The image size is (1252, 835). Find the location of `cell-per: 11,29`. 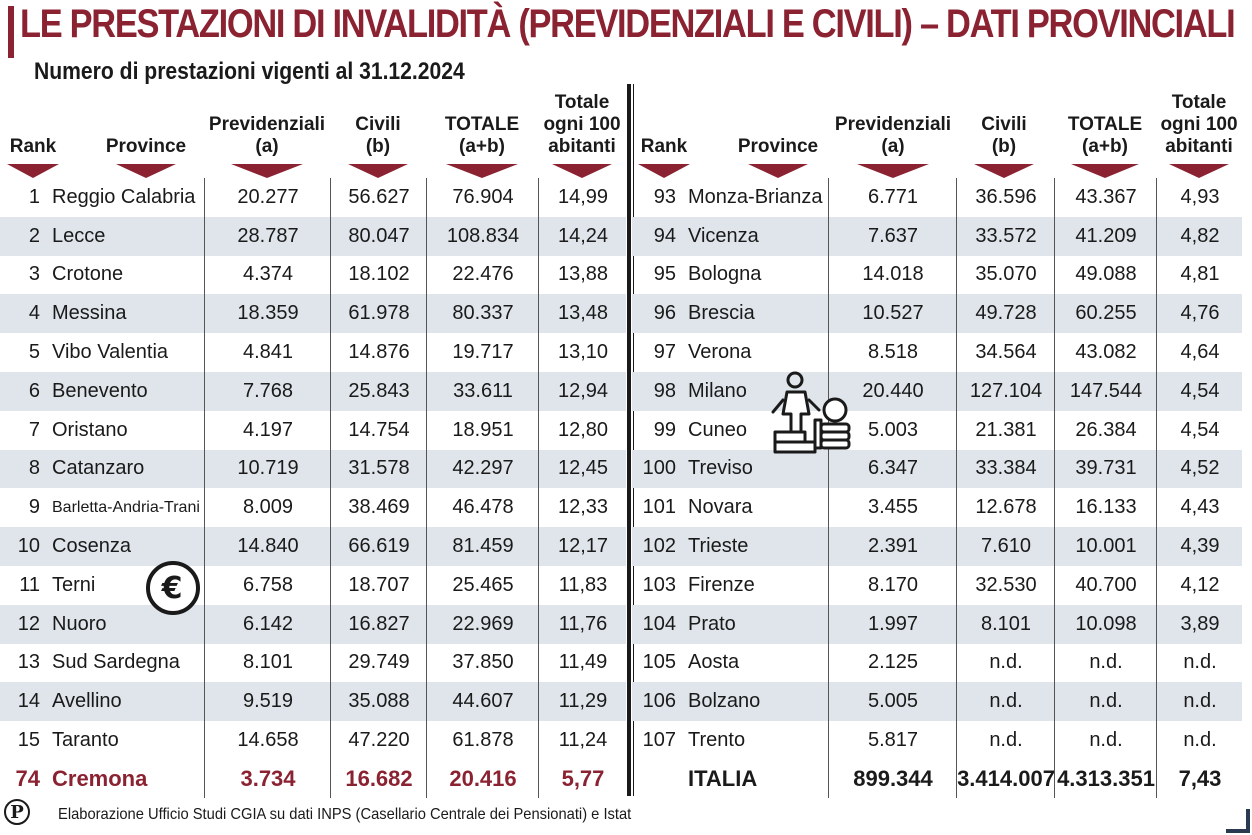

cell-per: 11,29 is located at coordinates (582, 702).